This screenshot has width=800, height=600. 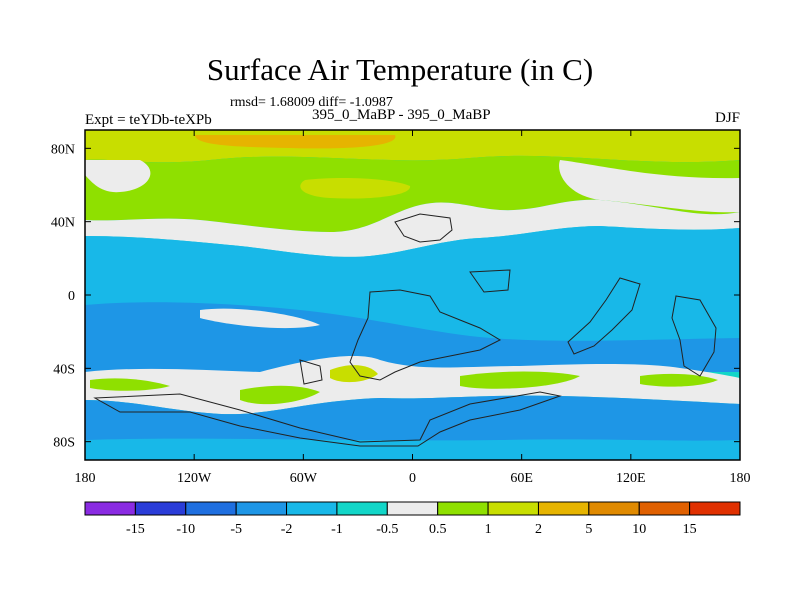 I want to click on y-tick-label: 40S, so click(x=64, y=369).